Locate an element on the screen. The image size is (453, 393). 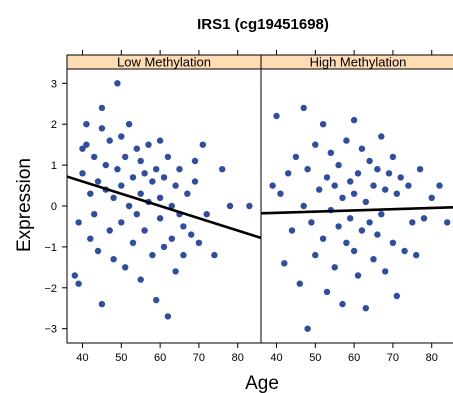
y-axis-title: Expression is located at coordinates (24, 205).